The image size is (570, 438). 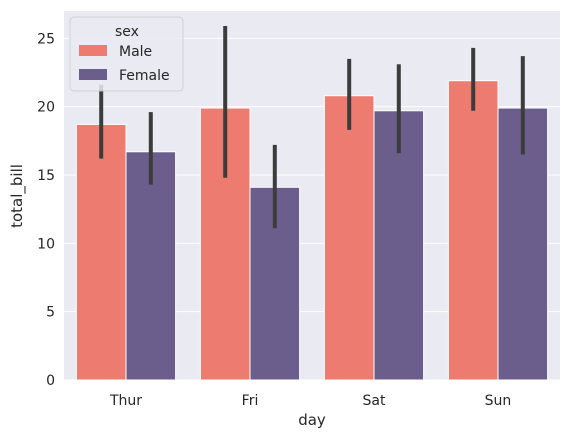 I want to click on legend-title: sex, so click(x=127, y=32).